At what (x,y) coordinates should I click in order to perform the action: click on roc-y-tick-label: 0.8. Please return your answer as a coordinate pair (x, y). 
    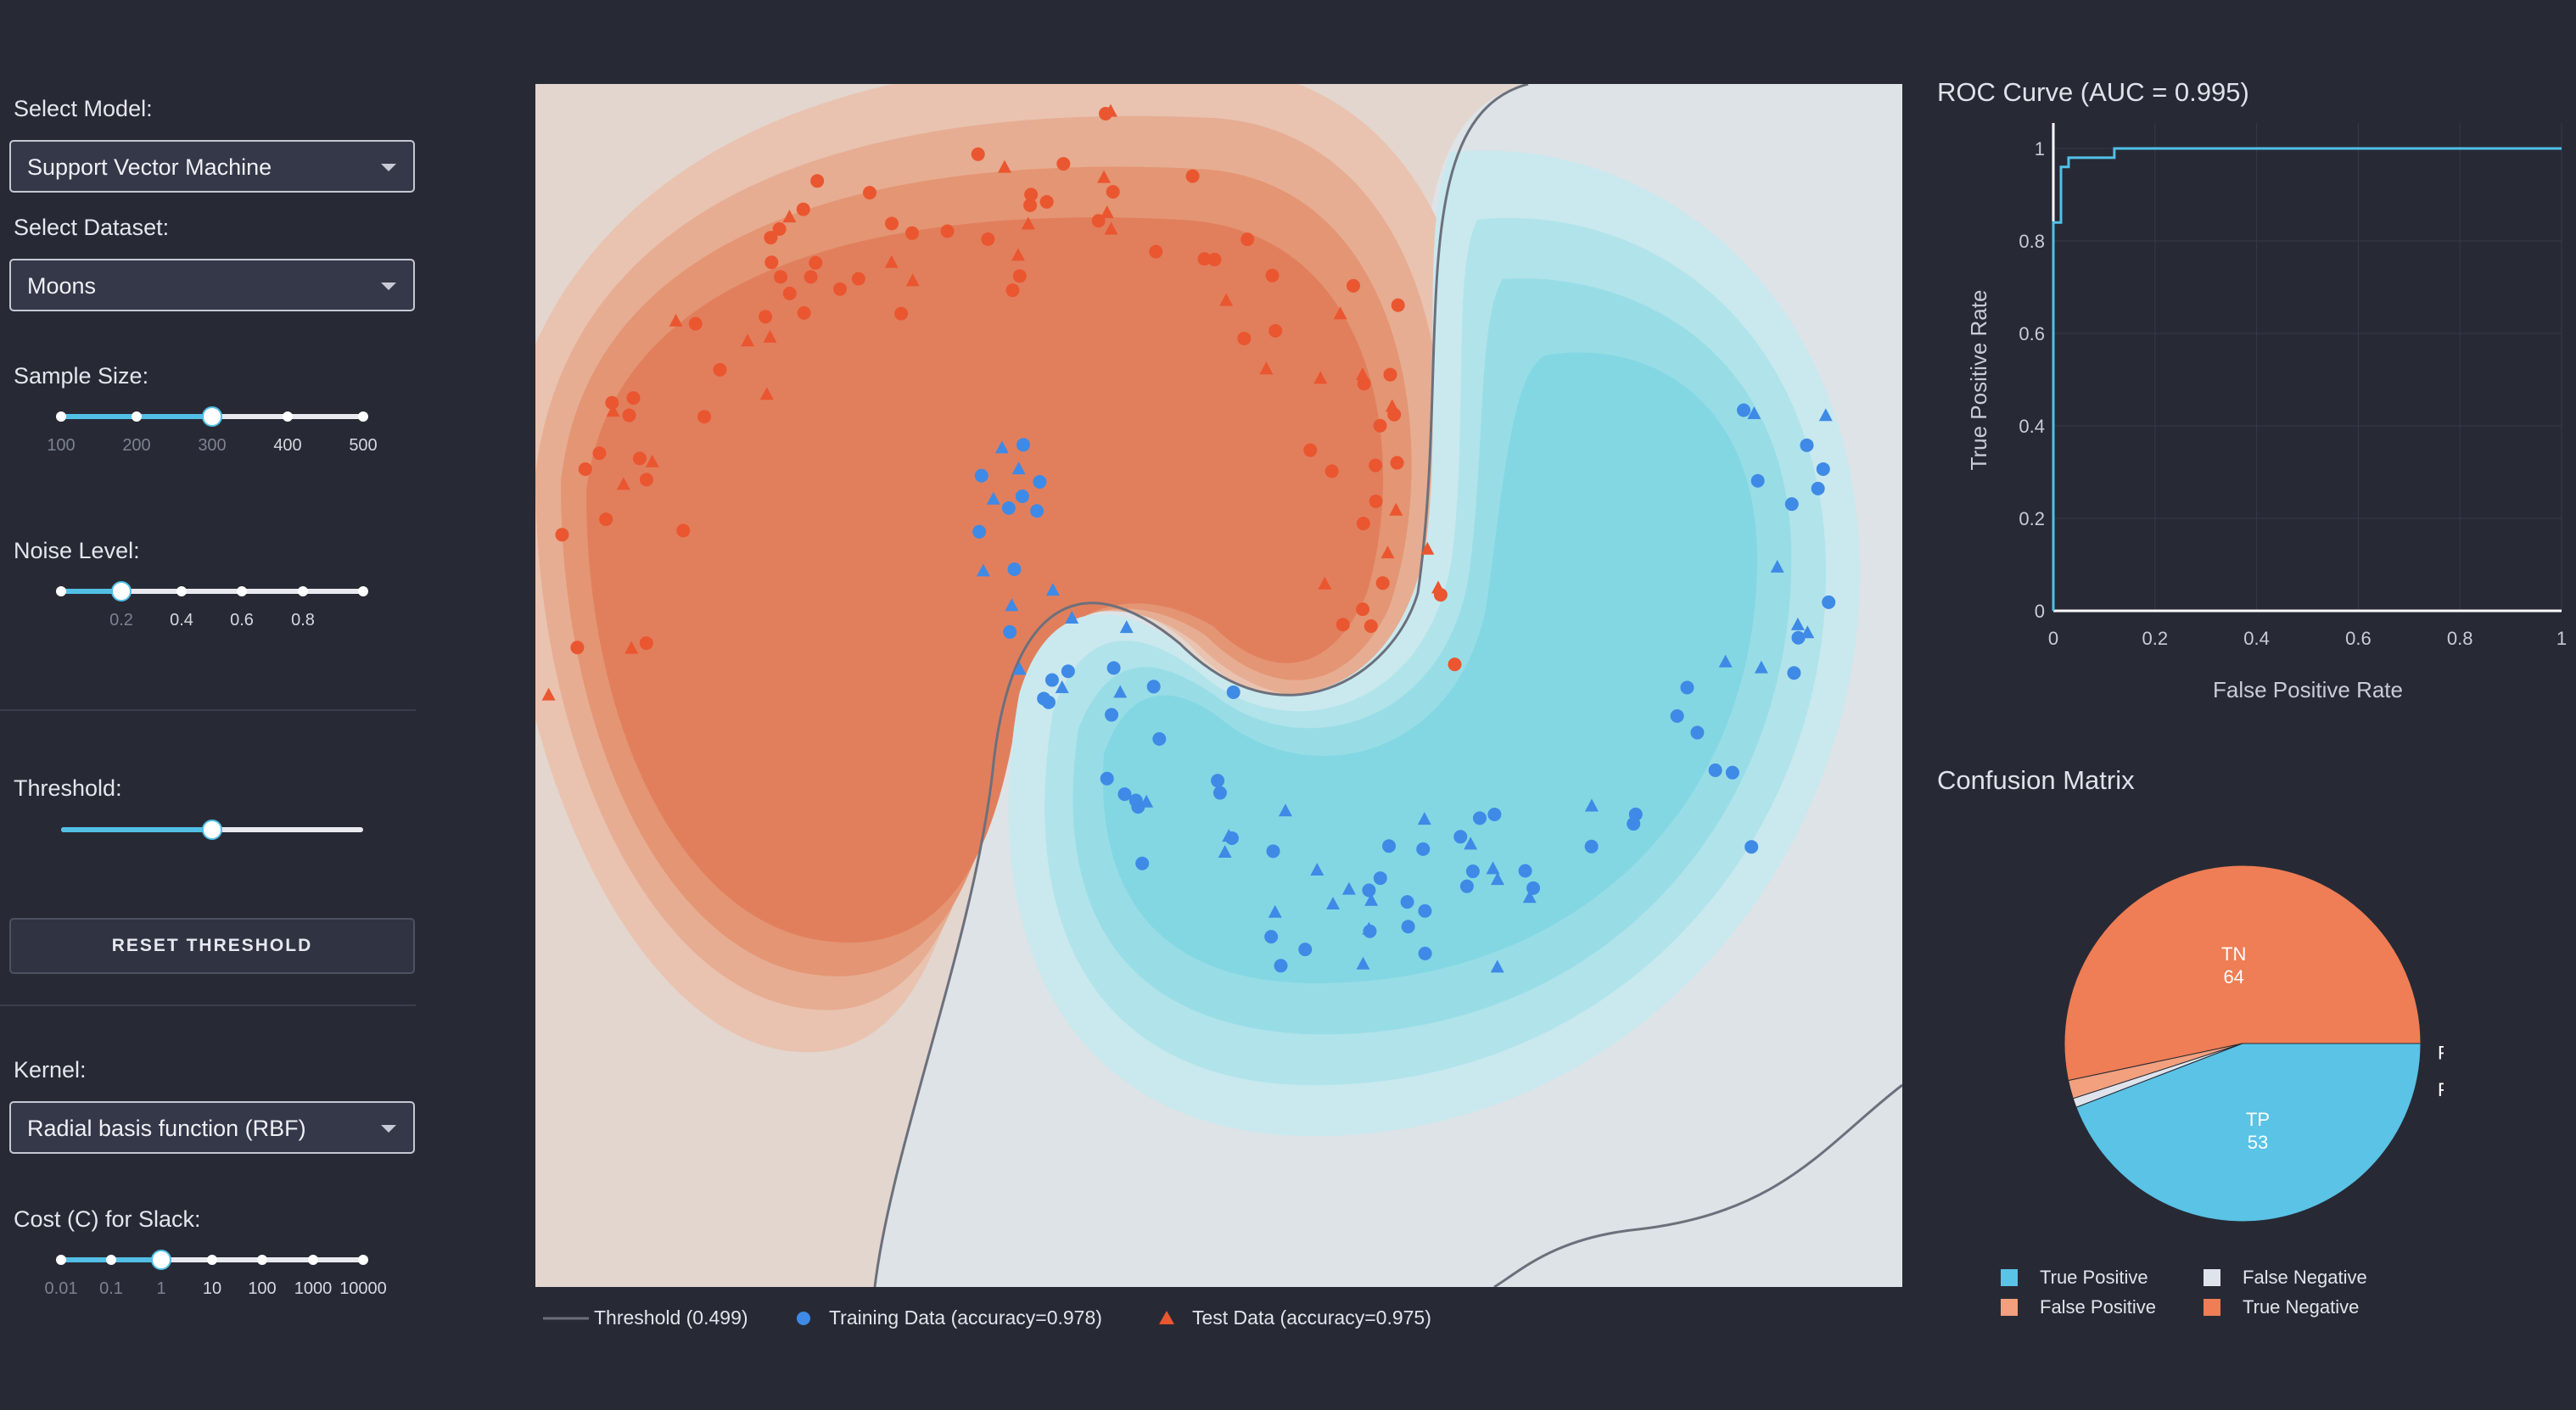
    Looking at the image, I should click on (2032, 241).